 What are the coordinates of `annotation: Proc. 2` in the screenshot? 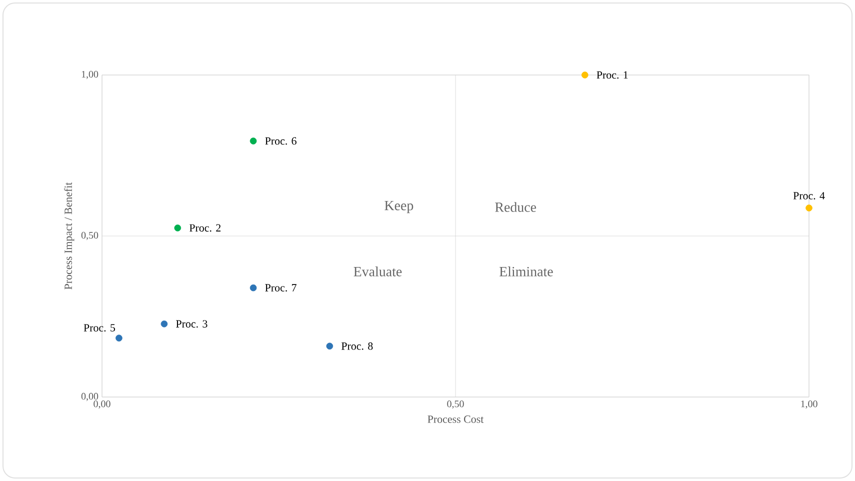 It's located at (205, 228).